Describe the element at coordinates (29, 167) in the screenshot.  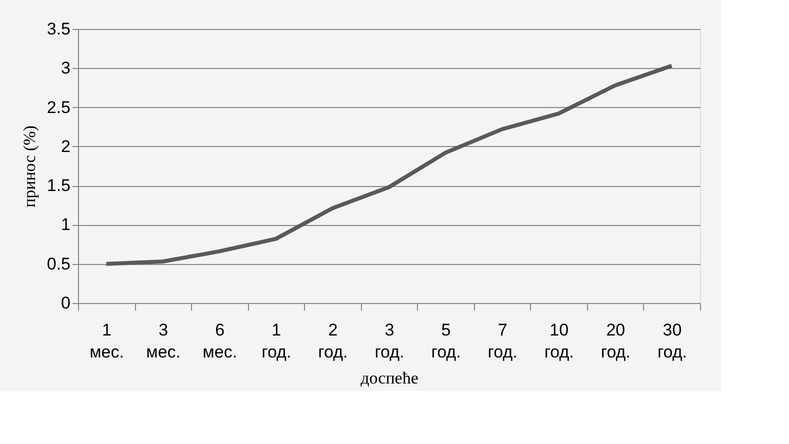
I see `y-axis-title: принос (%)` at that location.